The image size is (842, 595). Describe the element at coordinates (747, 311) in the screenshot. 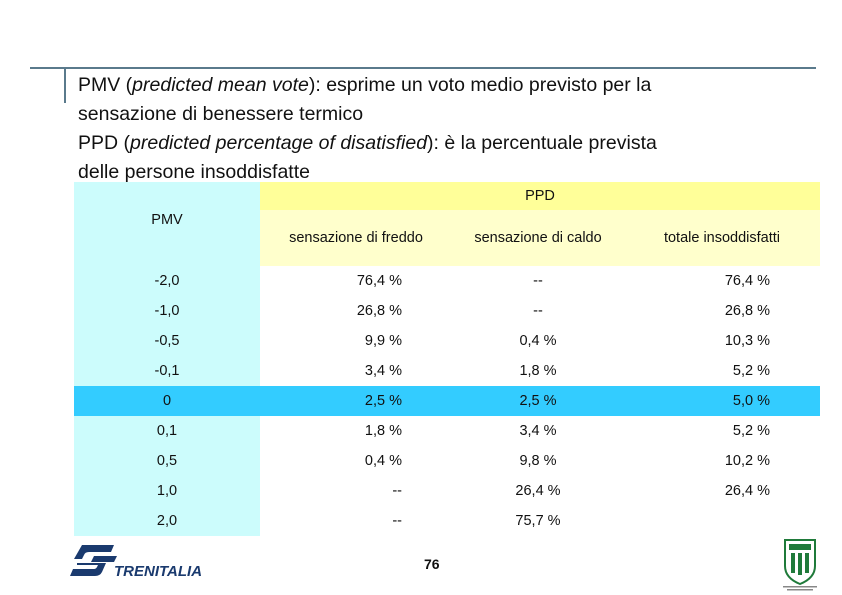

I see `total-cell: 26,8 %` at that location.